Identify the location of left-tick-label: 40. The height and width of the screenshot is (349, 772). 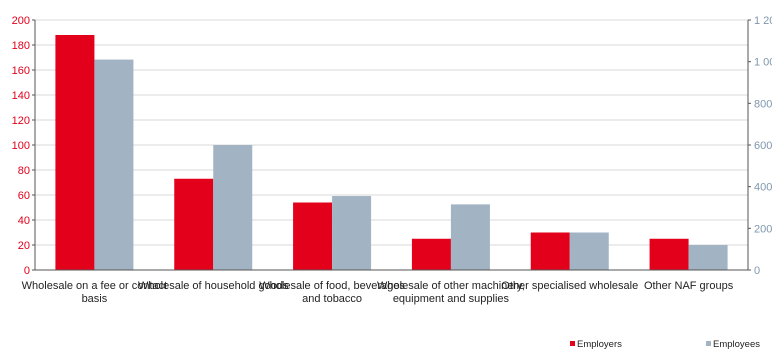
(24, 221).